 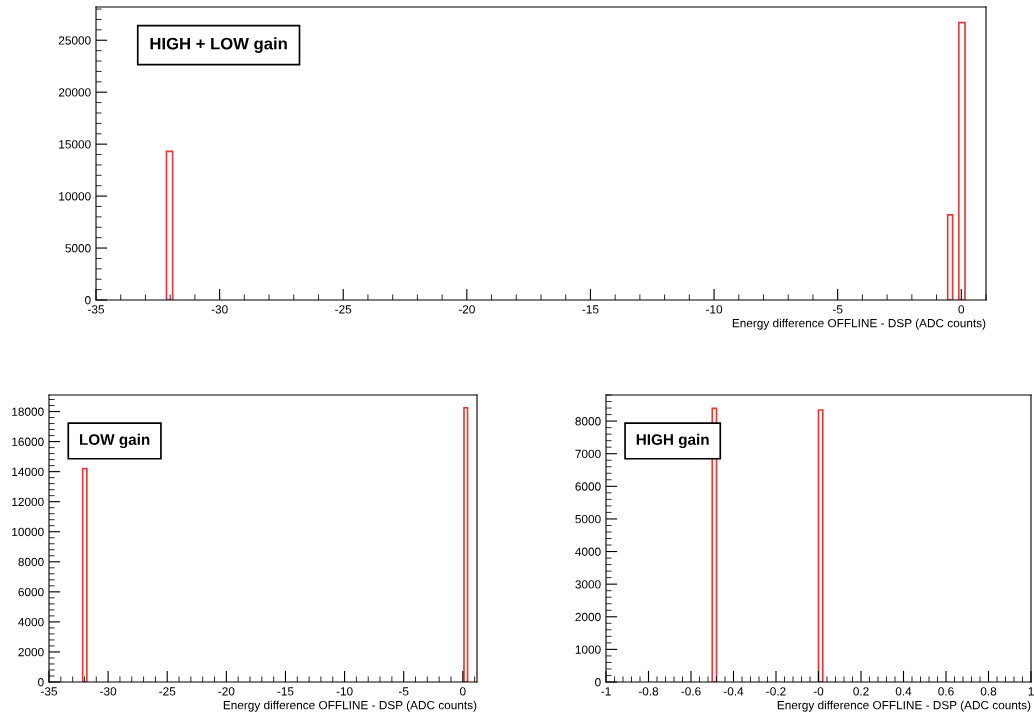 I want to click on text: HIGH + LOW gain, so click(x=218, y=45).